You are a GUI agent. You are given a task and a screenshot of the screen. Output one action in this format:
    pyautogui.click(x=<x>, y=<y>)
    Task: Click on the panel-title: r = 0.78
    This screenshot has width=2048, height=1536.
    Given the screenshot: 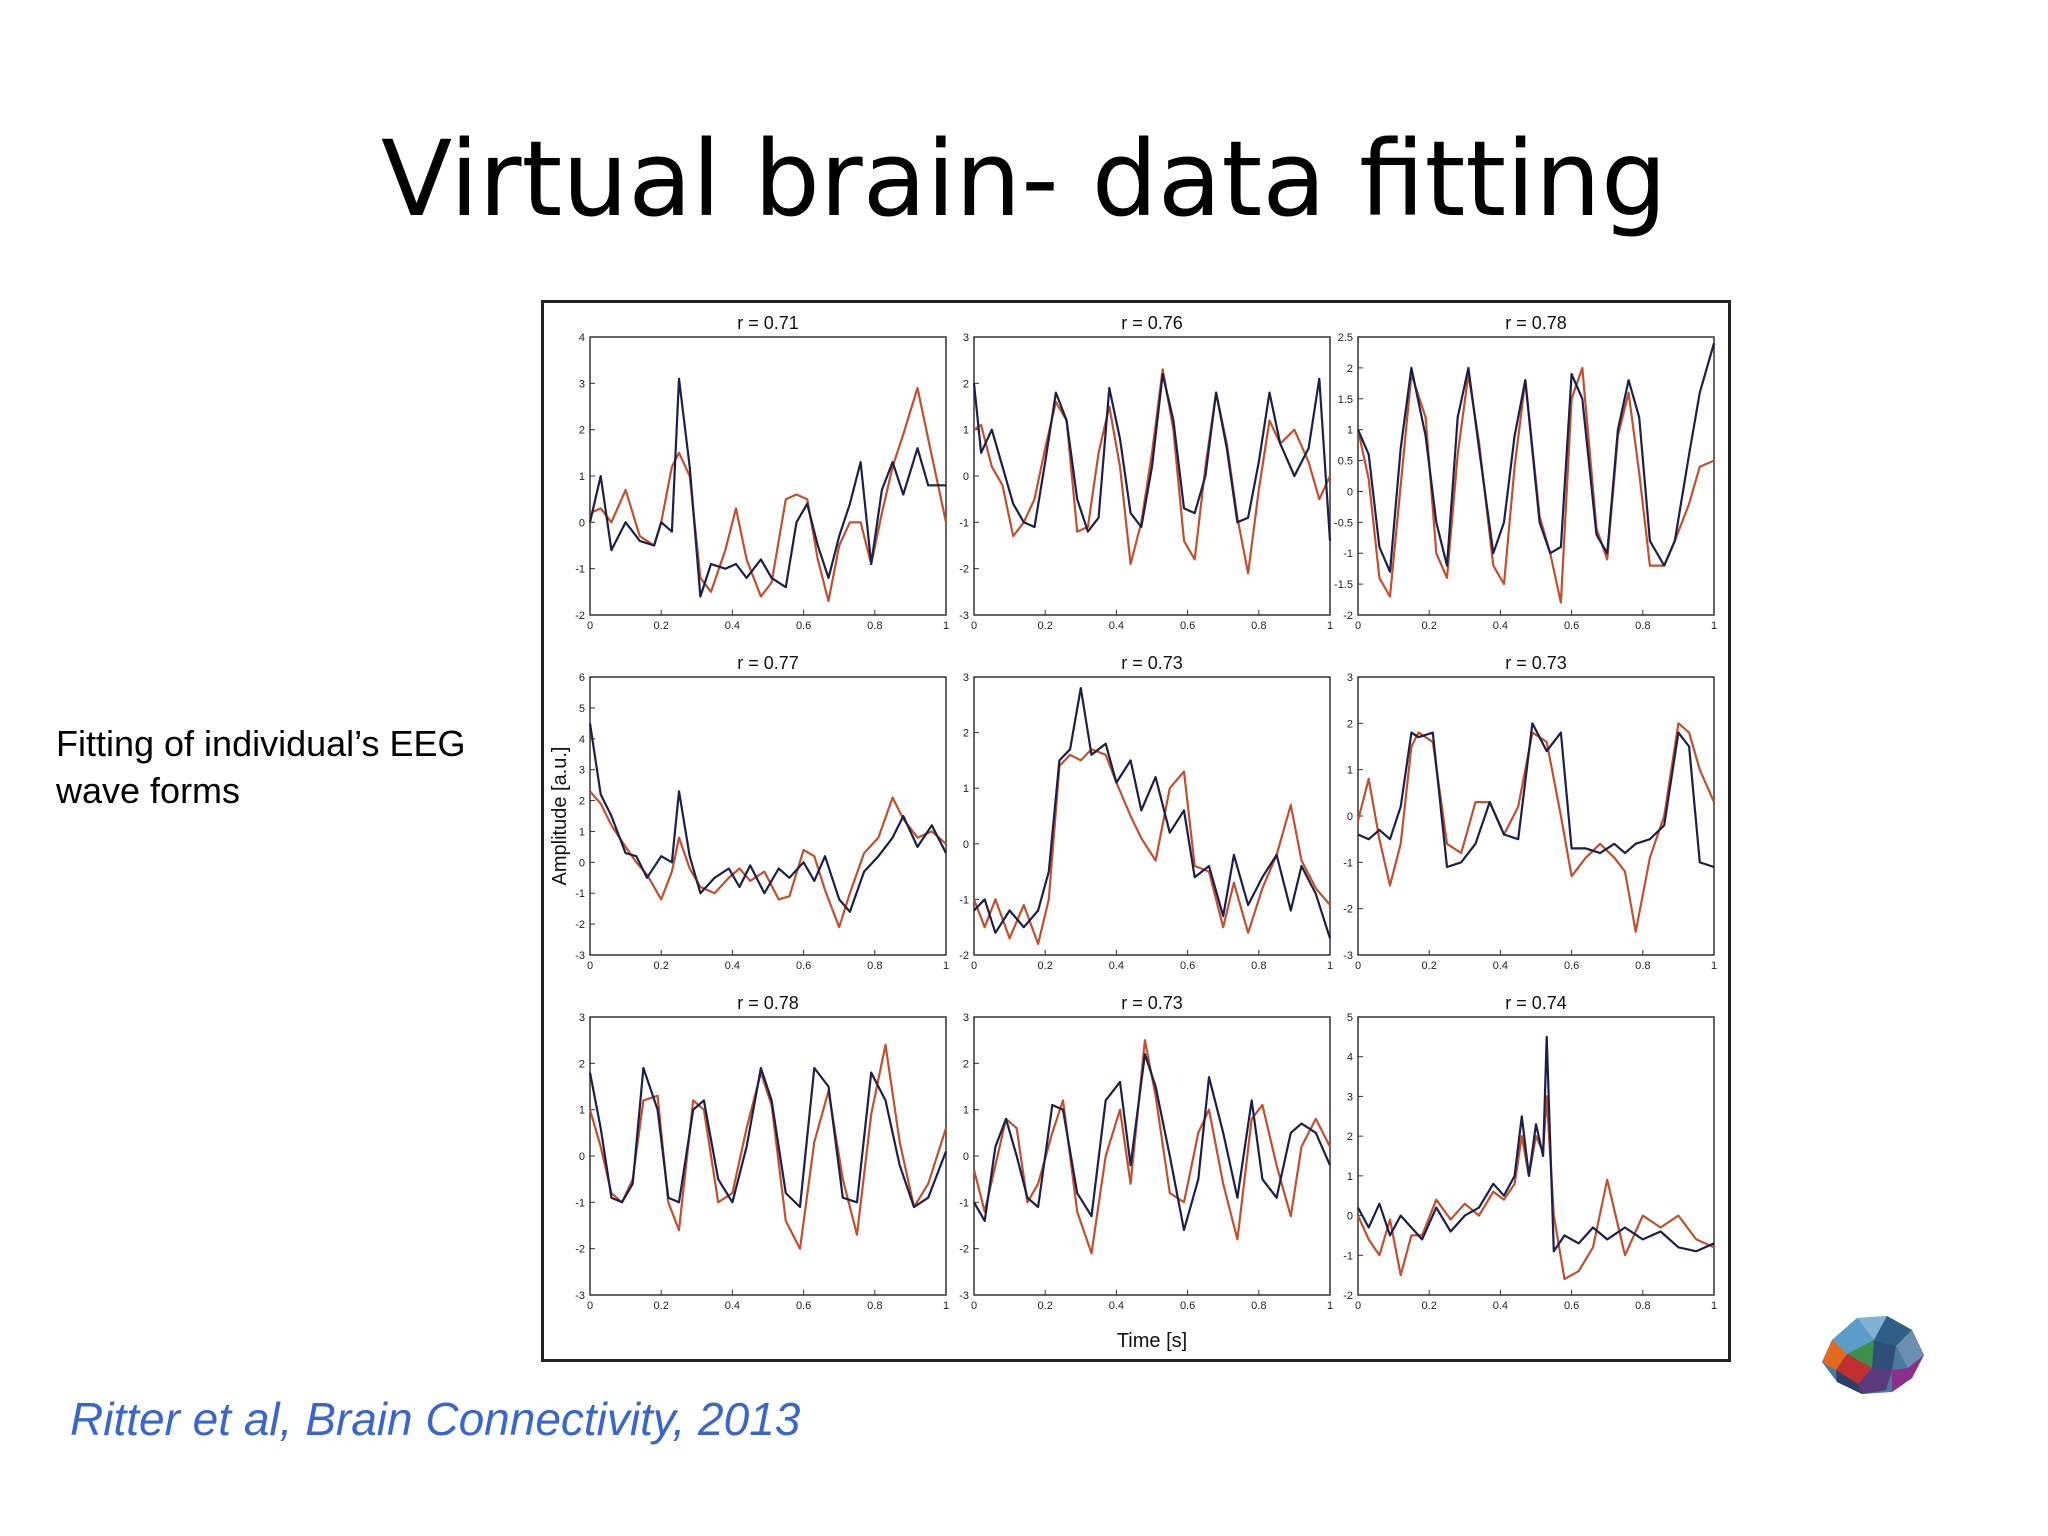 What is the action you would take?
    pyautogui.click(x=1536, y=323)
    